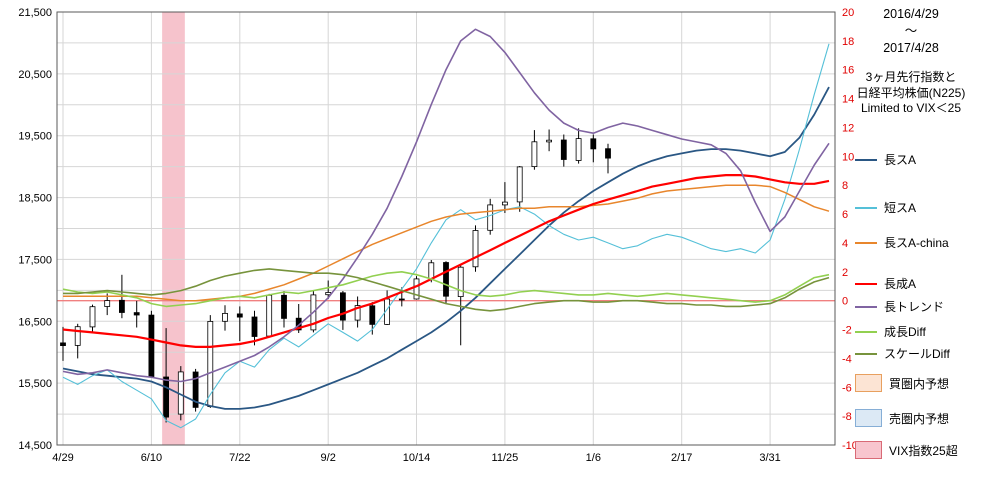  What do you see at coordinates (848, 100) in the screenshot?
I see `right-axis-label: 14` at bounding box center [848, 100].